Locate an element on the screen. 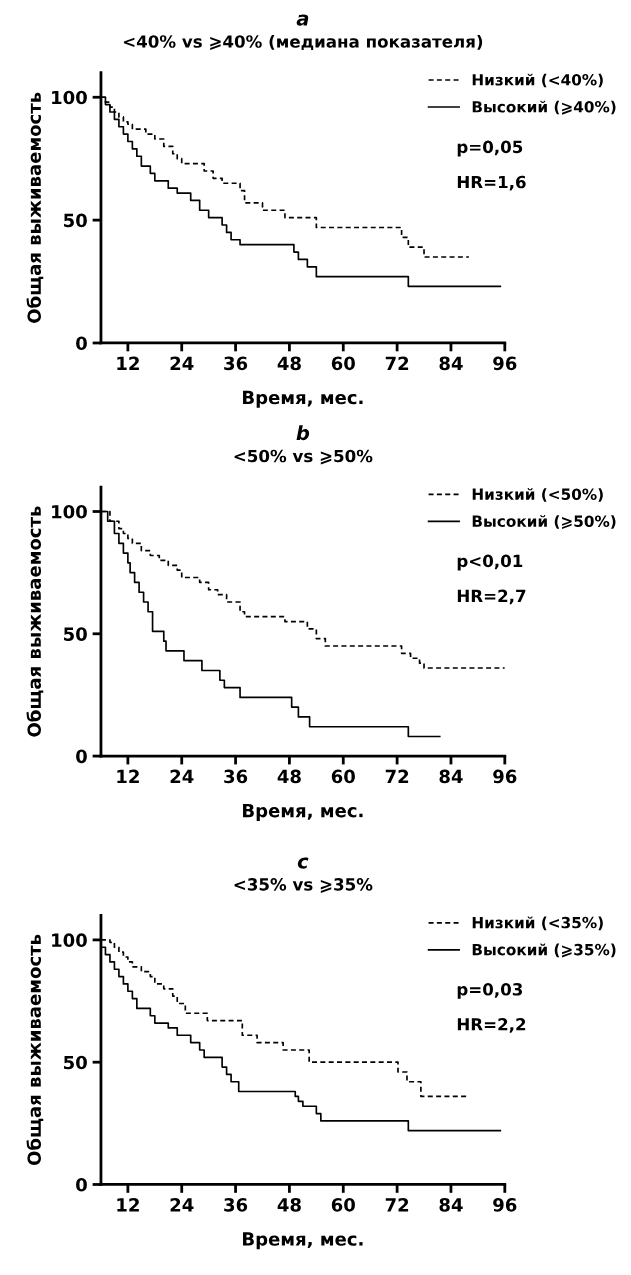 This screenshot has width=631, height=1275. chart-subtitle: <50% vs ⩾50% is located at coordinates (303, 457).